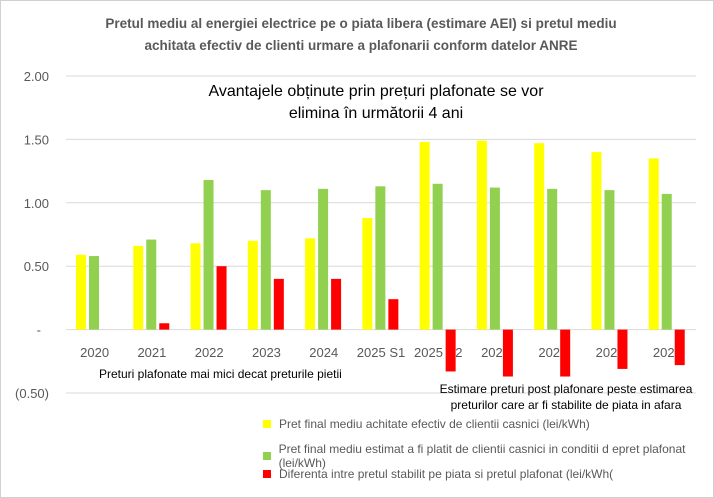  Describe the element at coordinates (151, 352) in the screenshot. I see `x-tick-label: 2021` at that location.